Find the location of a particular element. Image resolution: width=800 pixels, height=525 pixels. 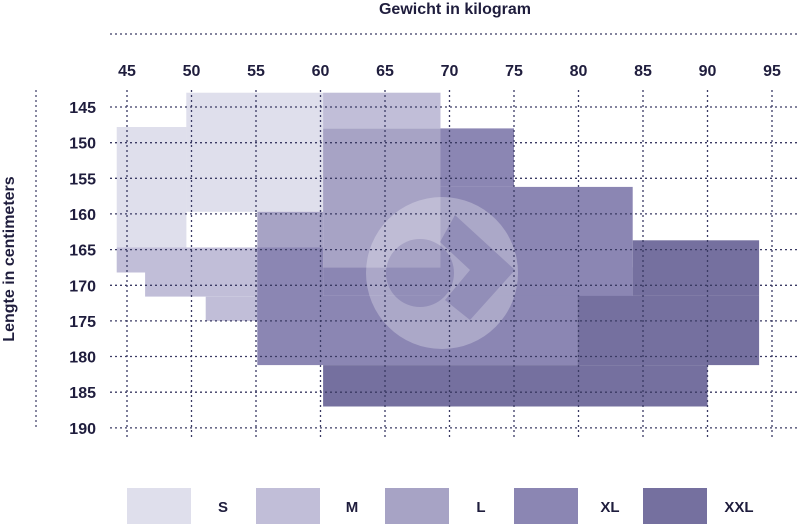

x-tick-90: 90 is located at coordinates (708, 71).